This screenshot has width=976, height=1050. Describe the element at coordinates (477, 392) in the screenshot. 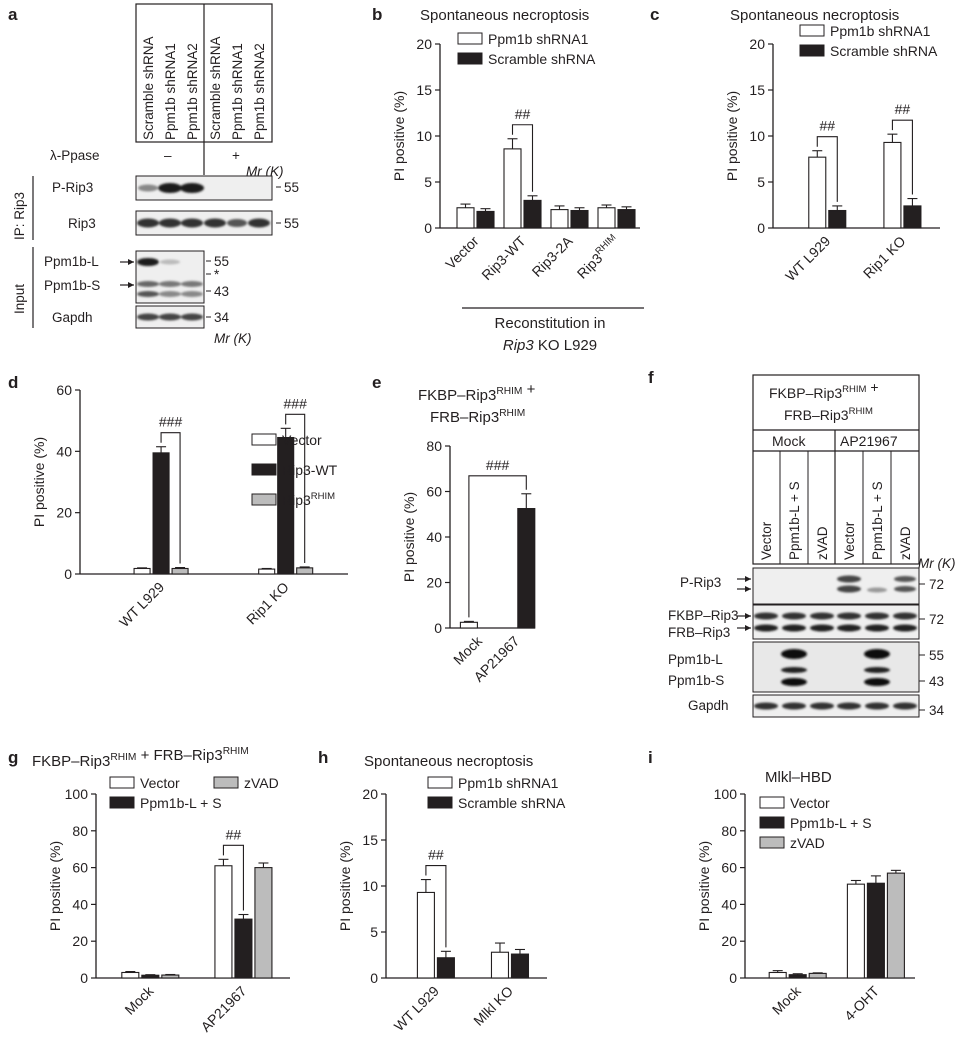

I see `chart-title-line1: FKBP–Rip3RHIM +` at that location.